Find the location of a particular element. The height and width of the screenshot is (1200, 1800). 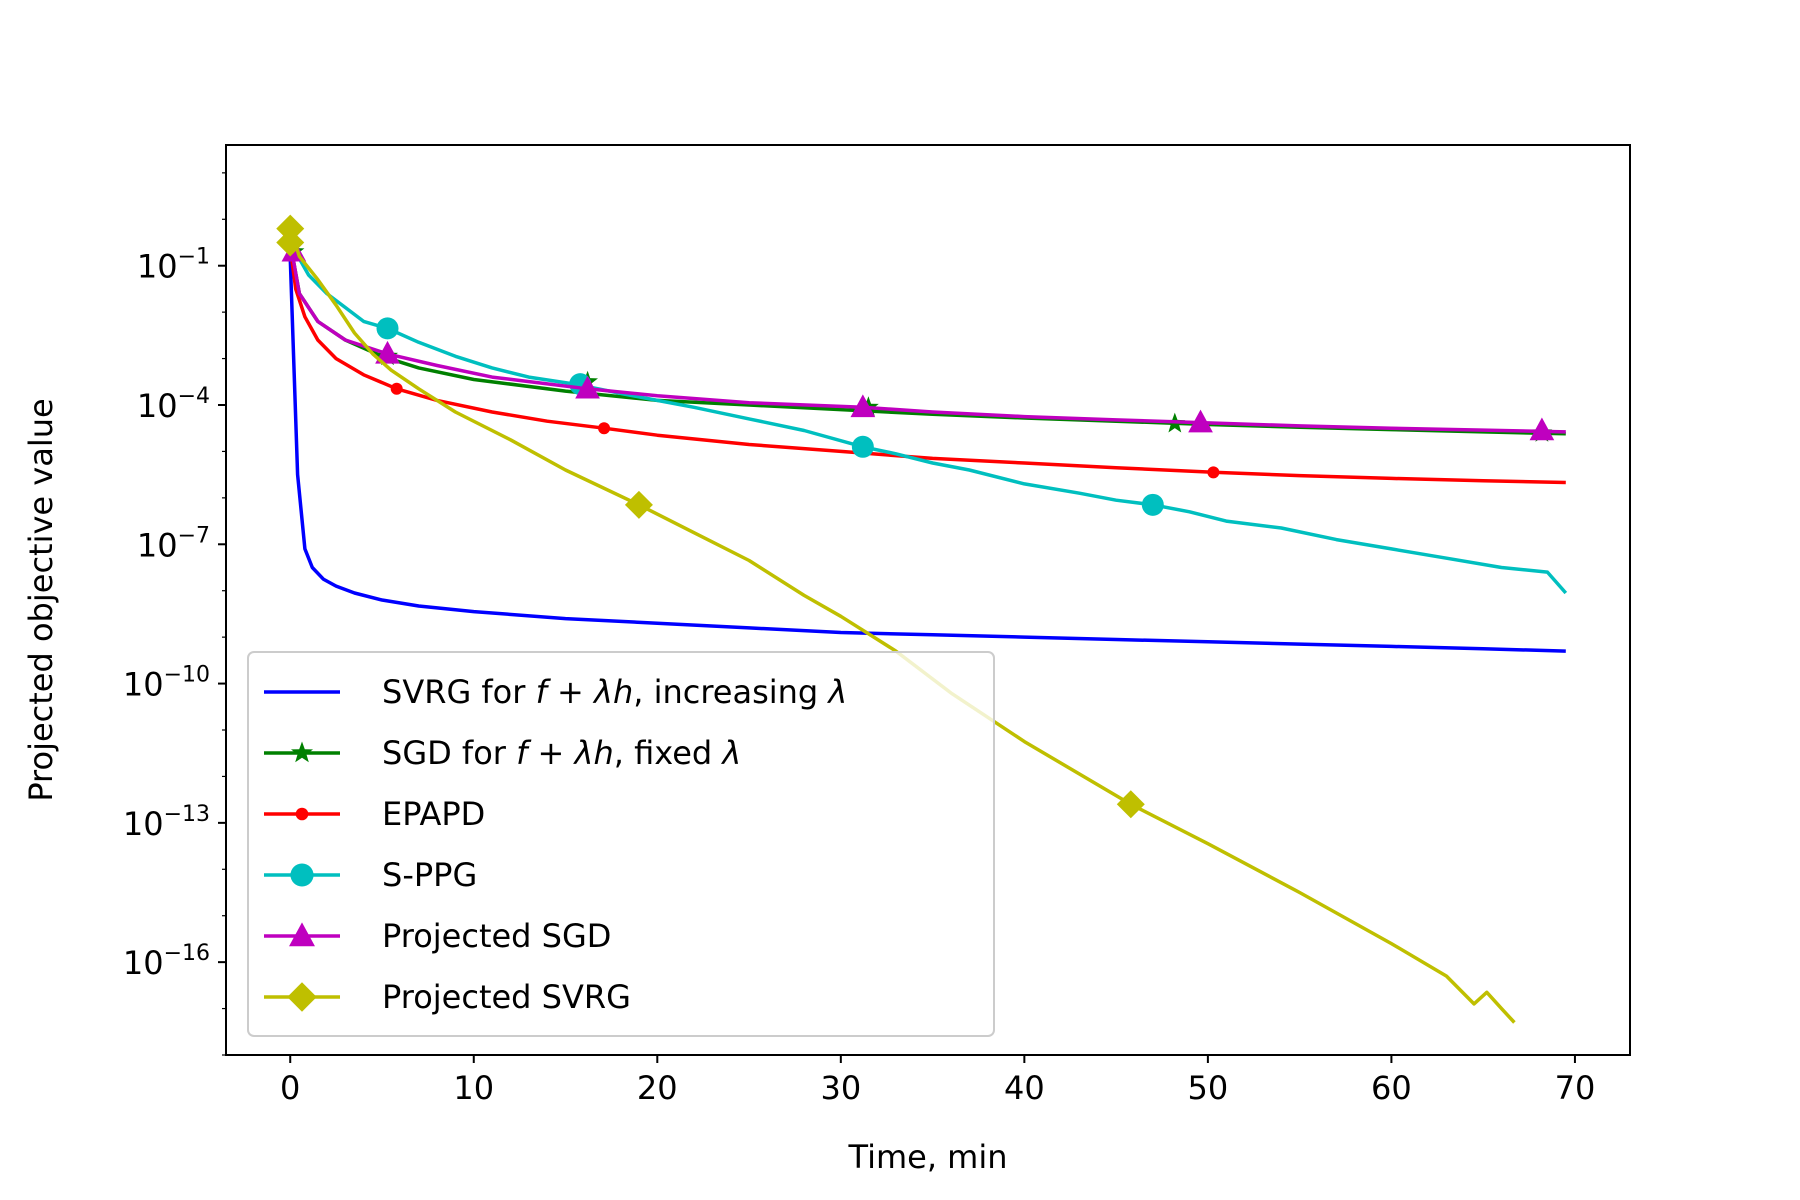

x-tick-label: 50 is located at coordinates (1208, 1088).